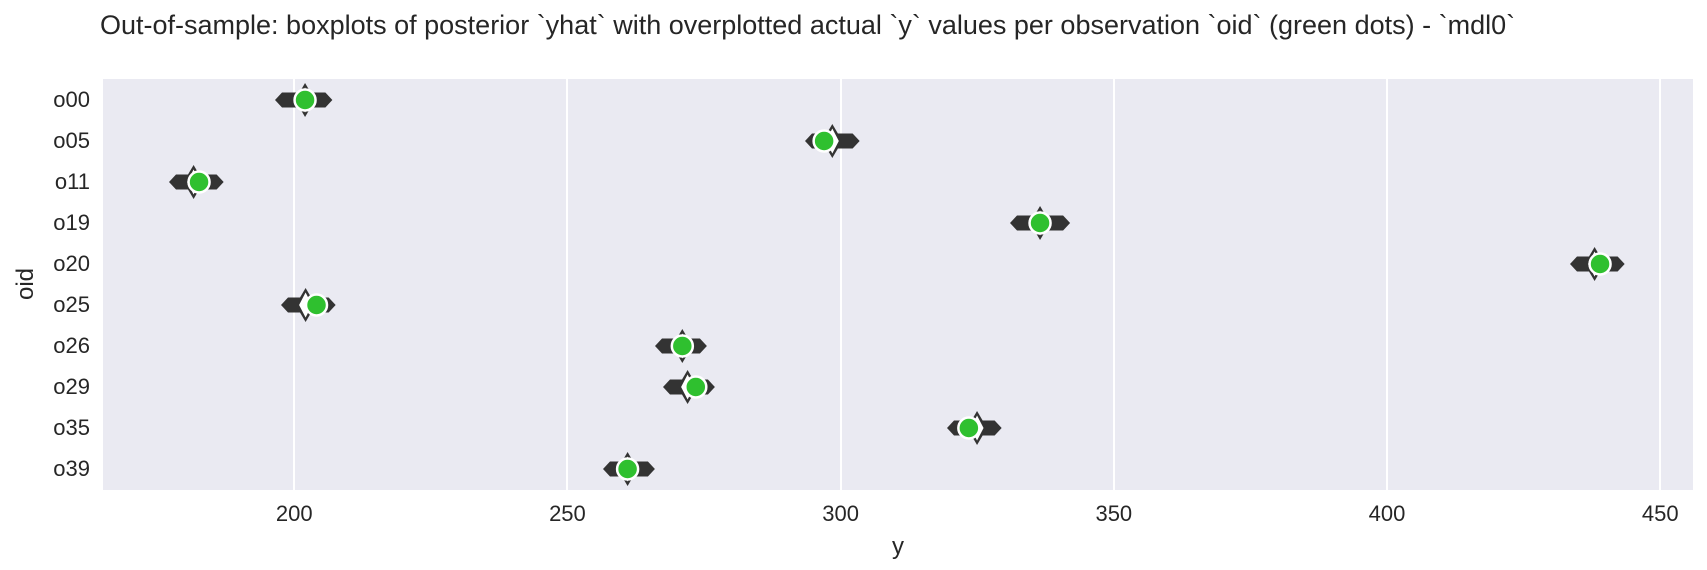 This screenshot has width=1707, height=570. Describe the element at coordinates (1387, 513) in the screenshot. I see `x-tick-400: 400` at that location.